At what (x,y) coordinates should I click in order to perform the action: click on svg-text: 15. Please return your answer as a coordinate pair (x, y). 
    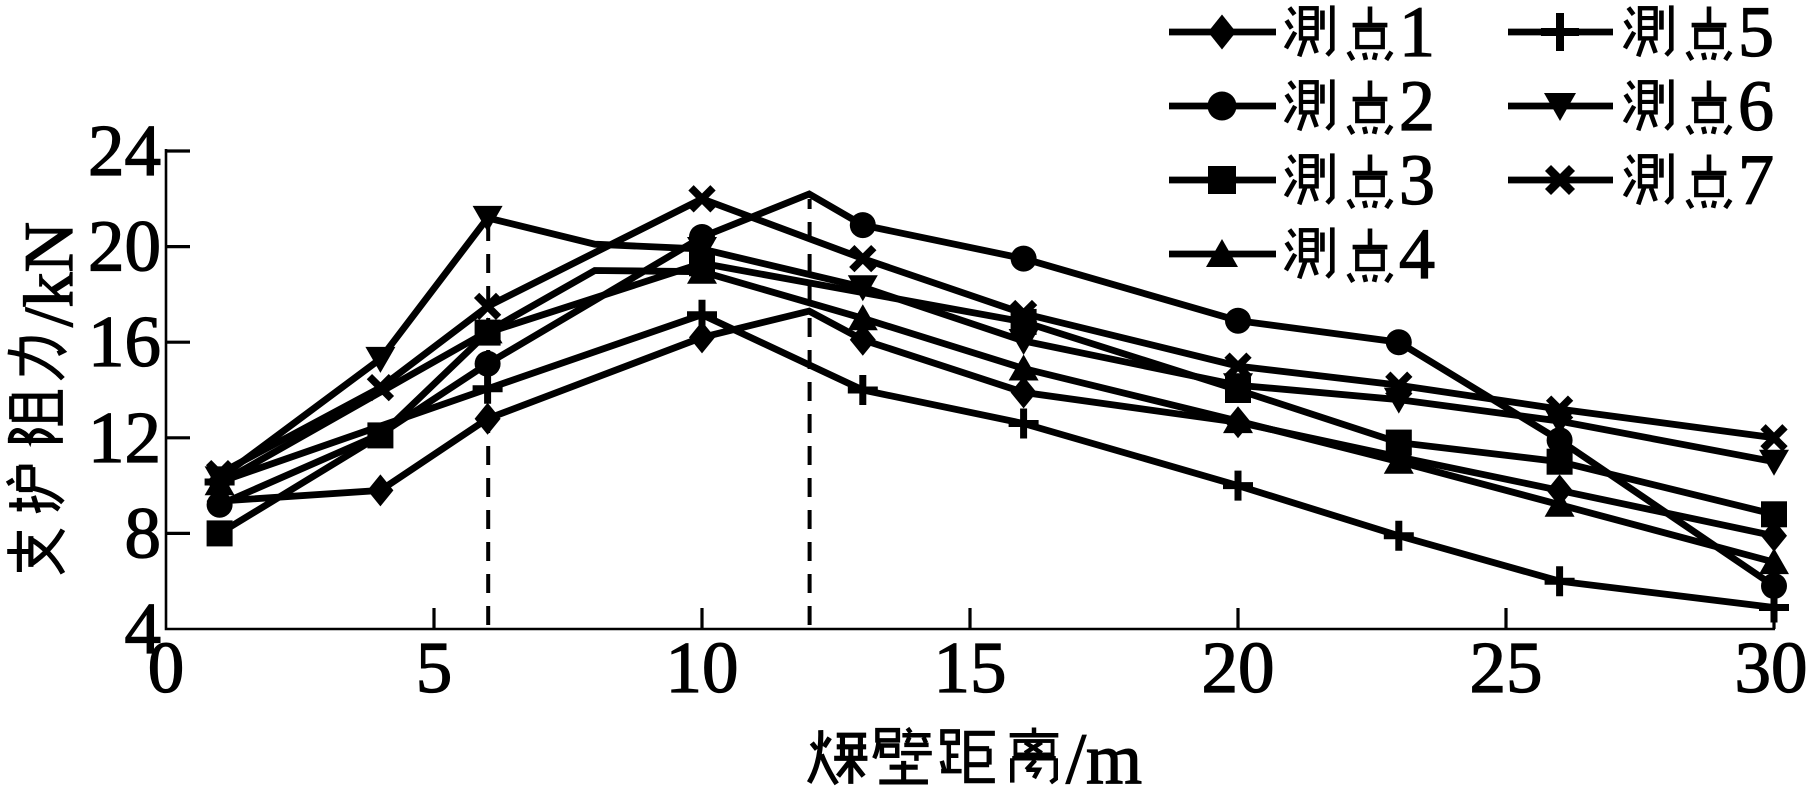
    Looking at the image, I should click on (970, 667).